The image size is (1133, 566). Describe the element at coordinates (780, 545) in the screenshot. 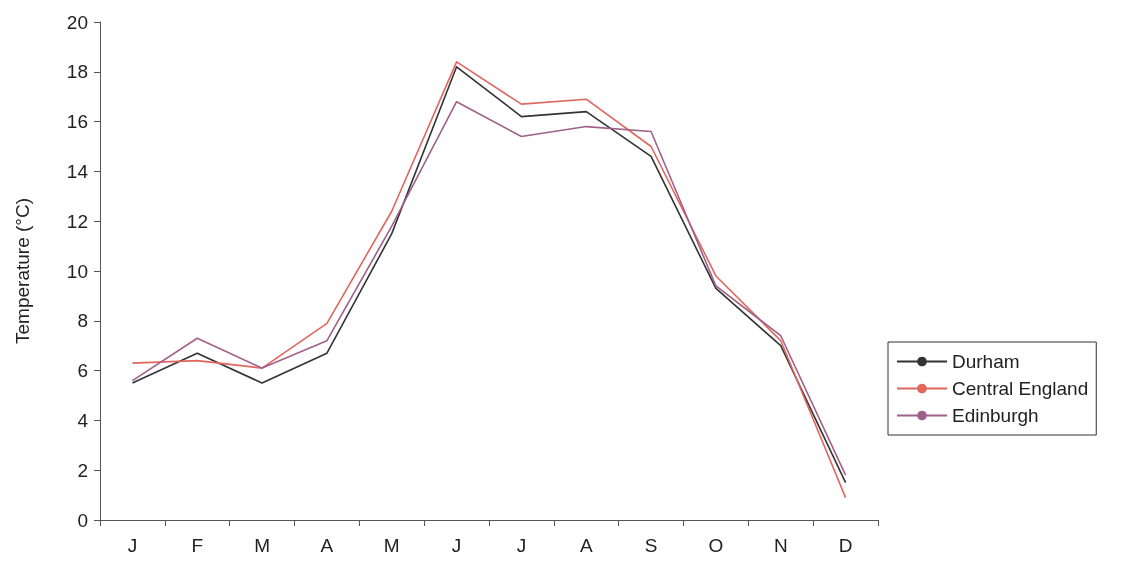

I see `x-tick-label: N` at that location.